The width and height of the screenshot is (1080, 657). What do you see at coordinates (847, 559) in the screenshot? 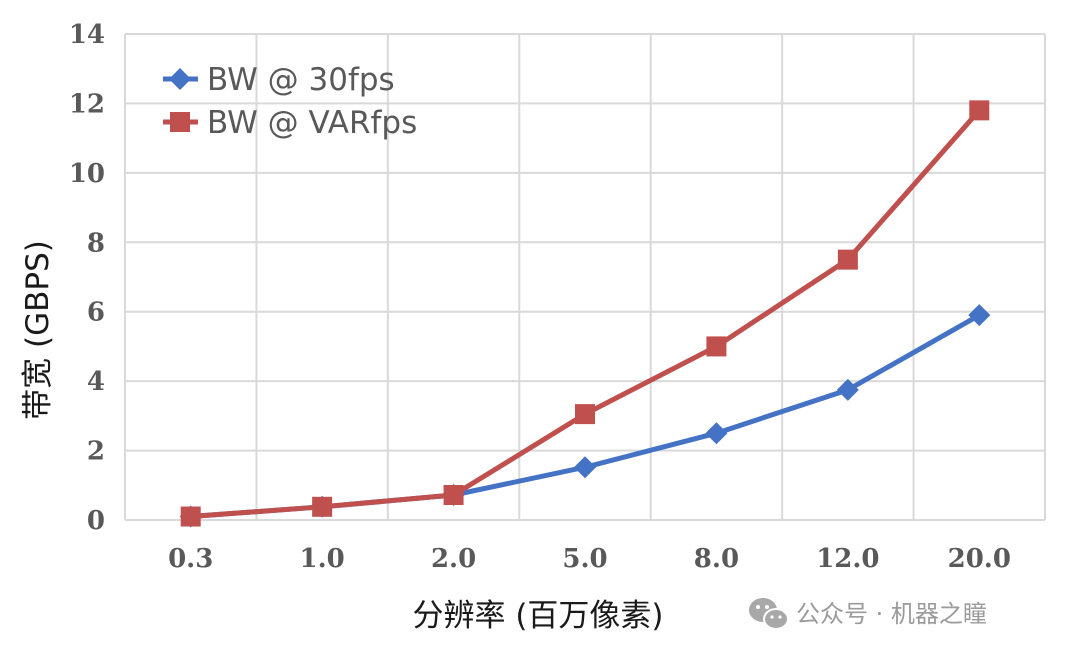
I see `x-tick-label: 12.0` at bounding box center [847, 559].